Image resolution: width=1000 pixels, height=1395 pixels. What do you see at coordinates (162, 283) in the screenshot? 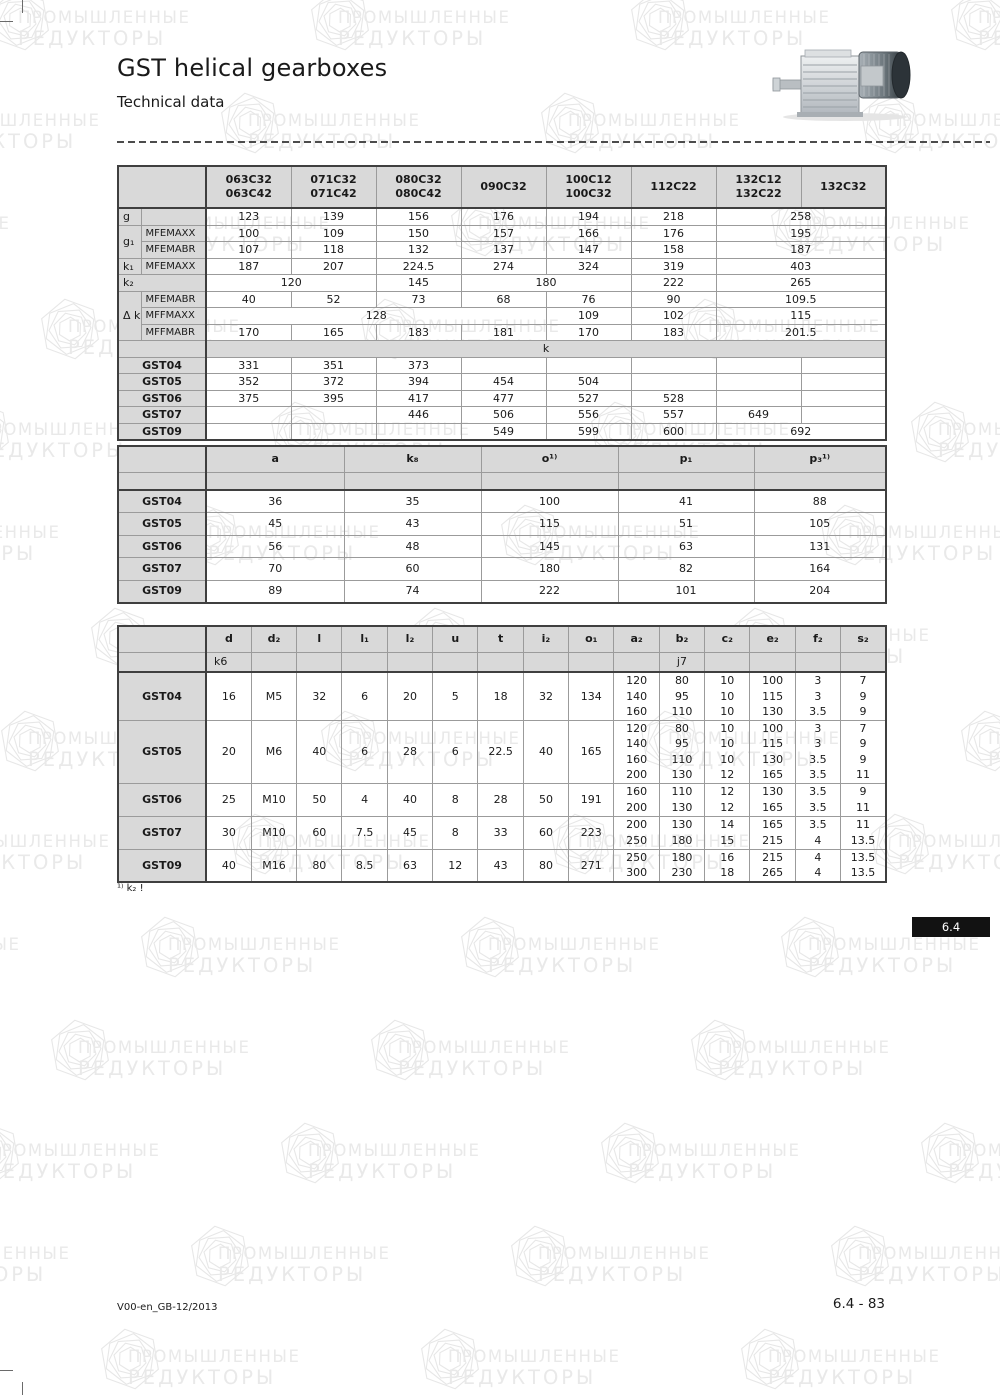
I see `row-label-cell: k₂` at bounding box center [162, 283].